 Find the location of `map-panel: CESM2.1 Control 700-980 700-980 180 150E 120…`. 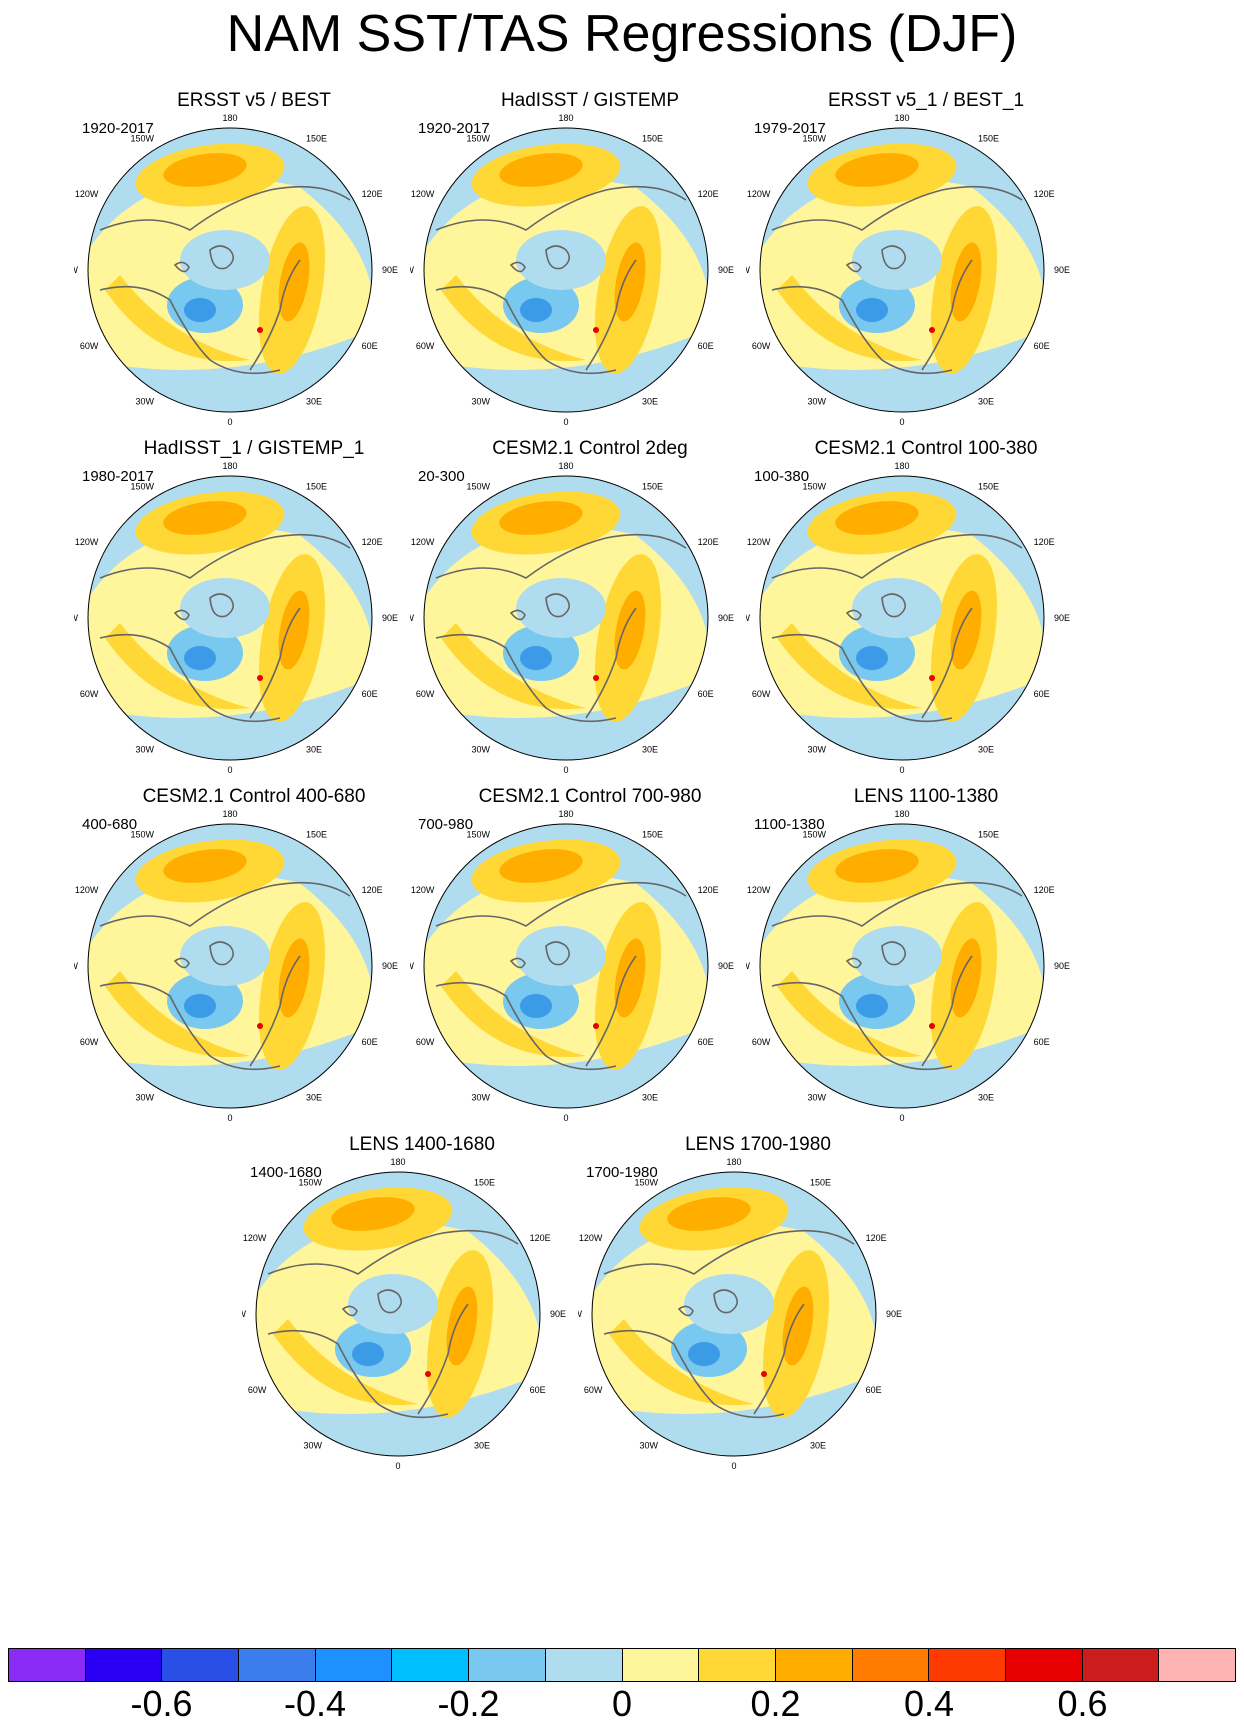

map-panel: CESM2.1 Control 700-980 700-980 180 150E 120… is located at coordinates (590, 966).